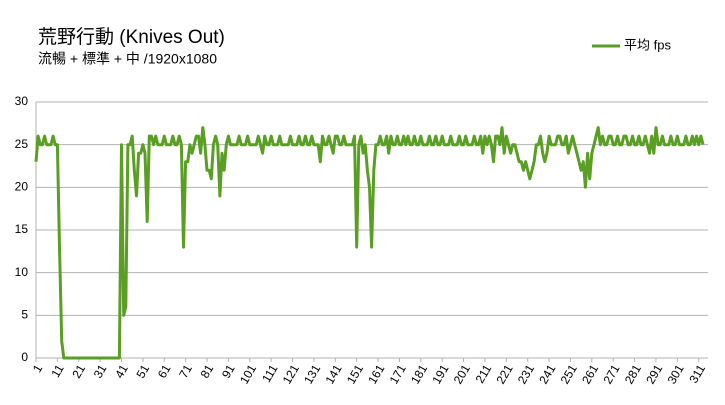 This screenshot has width=725, height=405. Describe the element at coordinates (611, 374) in the screenshot. I see `x-tick-label: 271` at that location.